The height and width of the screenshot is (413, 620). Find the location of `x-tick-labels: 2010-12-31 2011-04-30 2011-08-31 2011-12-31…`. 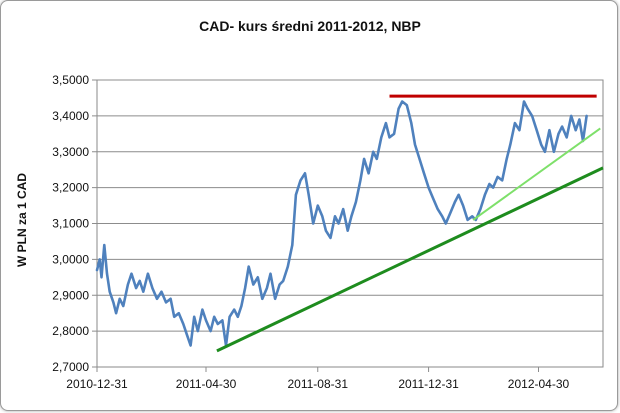

x-tick-labels: 2010-12-31 2011-04-30 2011-08-31 2011-12-31… is located at coordinates (318, 379).